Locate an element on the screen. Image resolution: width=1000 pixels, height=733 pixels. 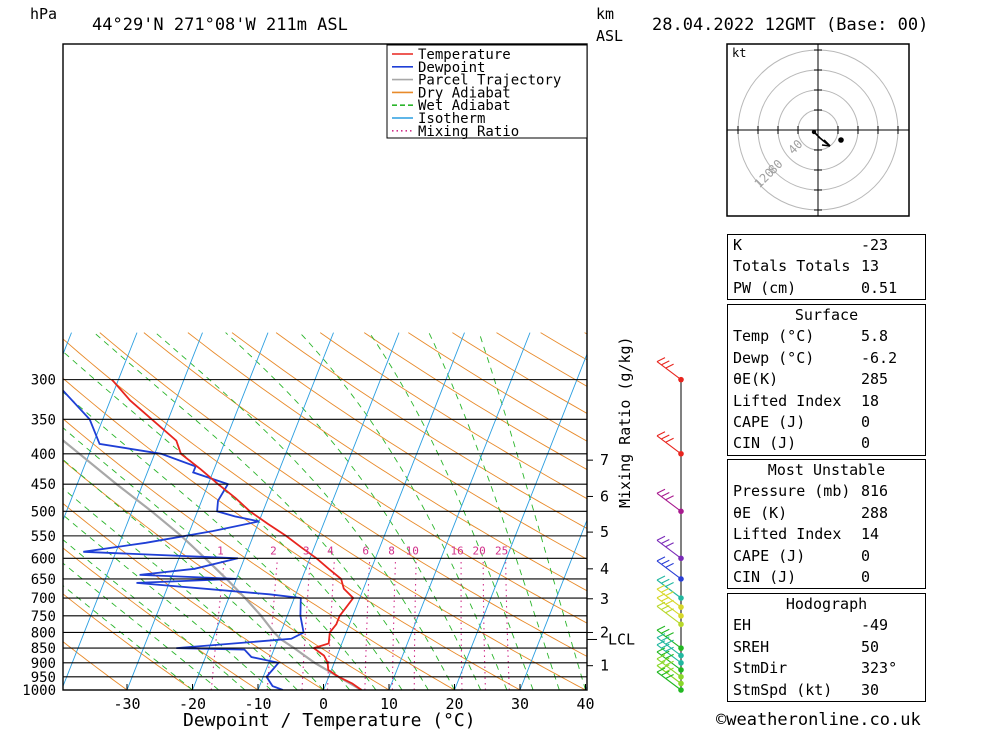
surface-row: CIN (J) 0 is located at coordinates (826, 443).